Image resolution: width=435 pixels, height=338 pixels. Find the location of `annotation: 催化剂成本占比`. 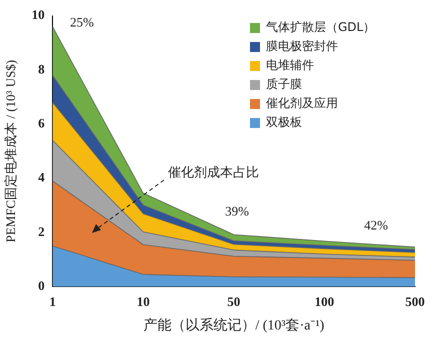

annotation: 催化剂成本占比 is located at coordinates (213, 172).